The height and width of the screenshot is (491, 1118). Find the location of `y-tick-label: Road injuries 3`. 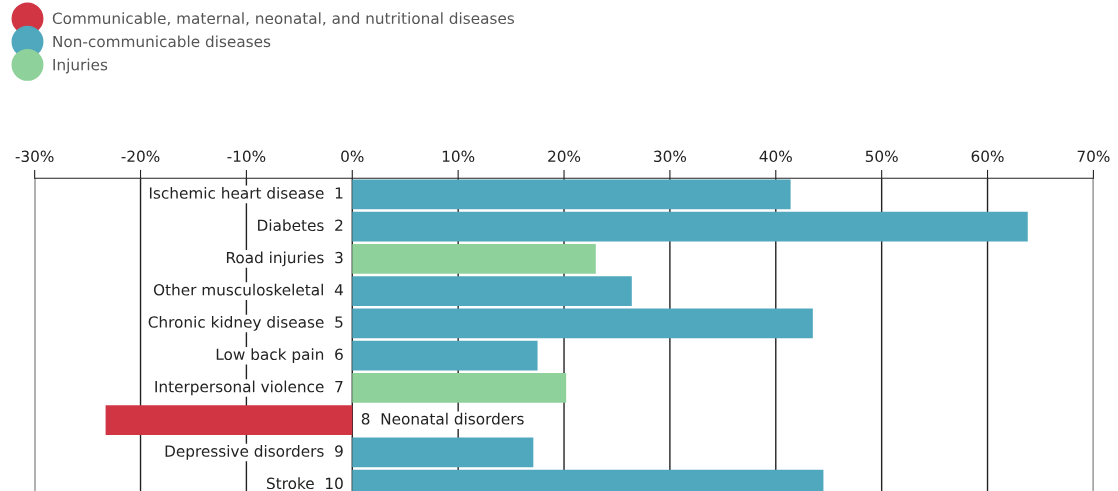

y-tick-label: Road injuries 3 is located at coordinates (284, 259).